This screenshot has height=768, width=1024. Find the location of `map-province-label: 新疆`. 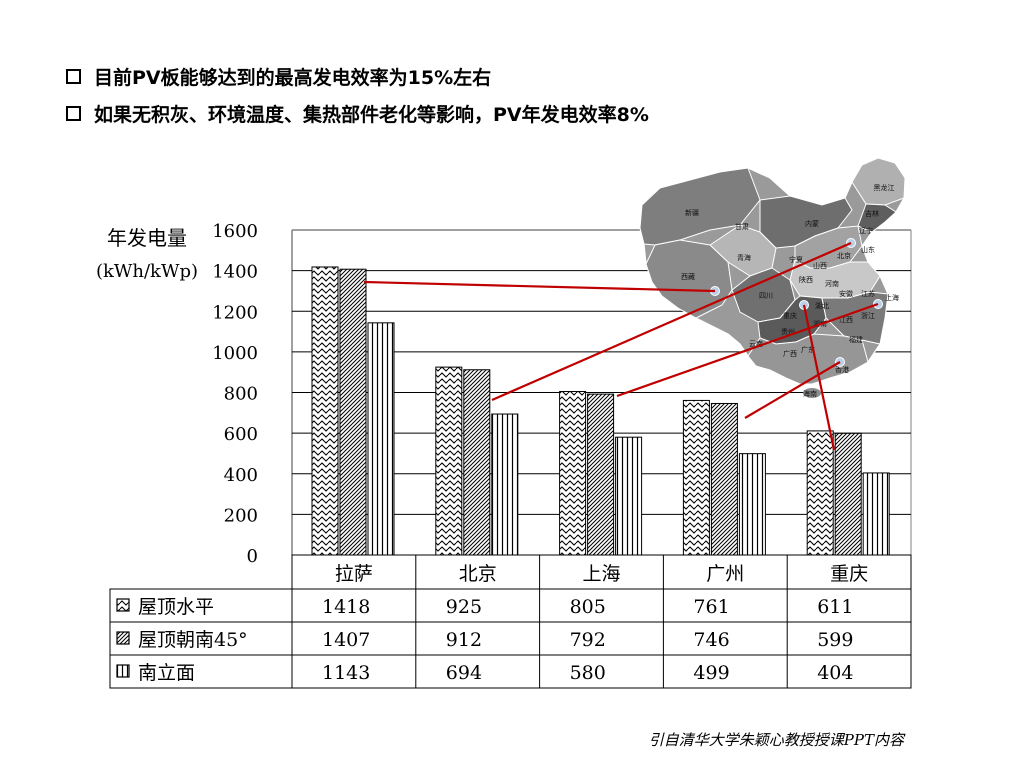

map-province-label: 新疆 is located at coordinates (692, 212).